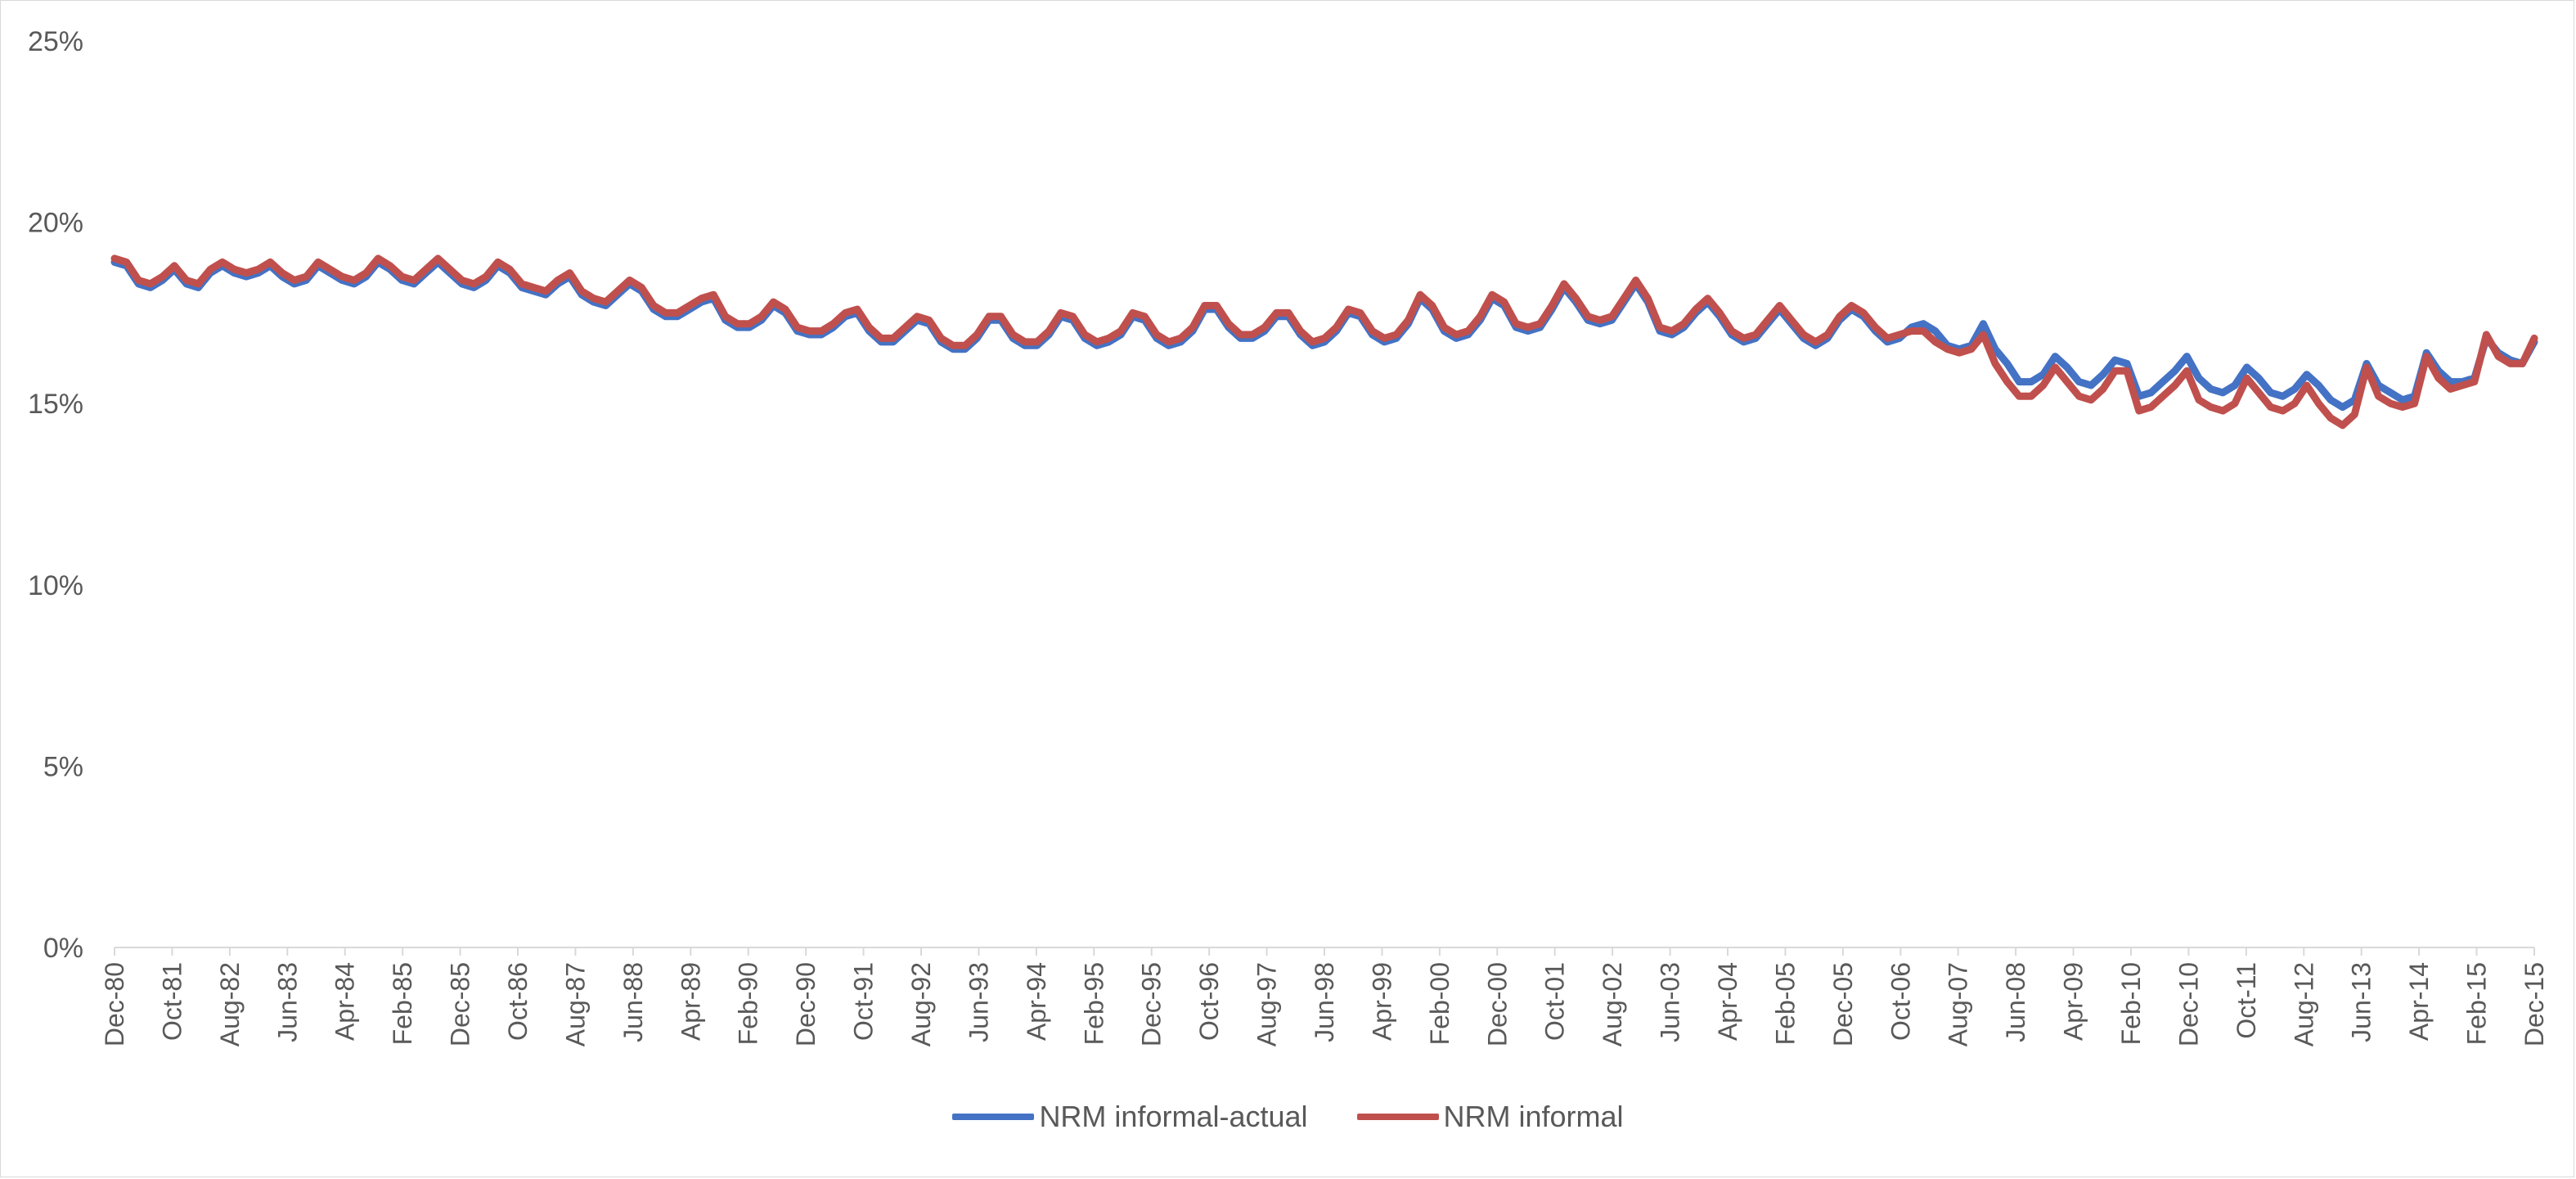 The width and height of the screenshot is (2576, 1179). Describe the element at coordinates (690, 1002) in the screenshot. I see `x-tick-label: Apr-89` at that location.